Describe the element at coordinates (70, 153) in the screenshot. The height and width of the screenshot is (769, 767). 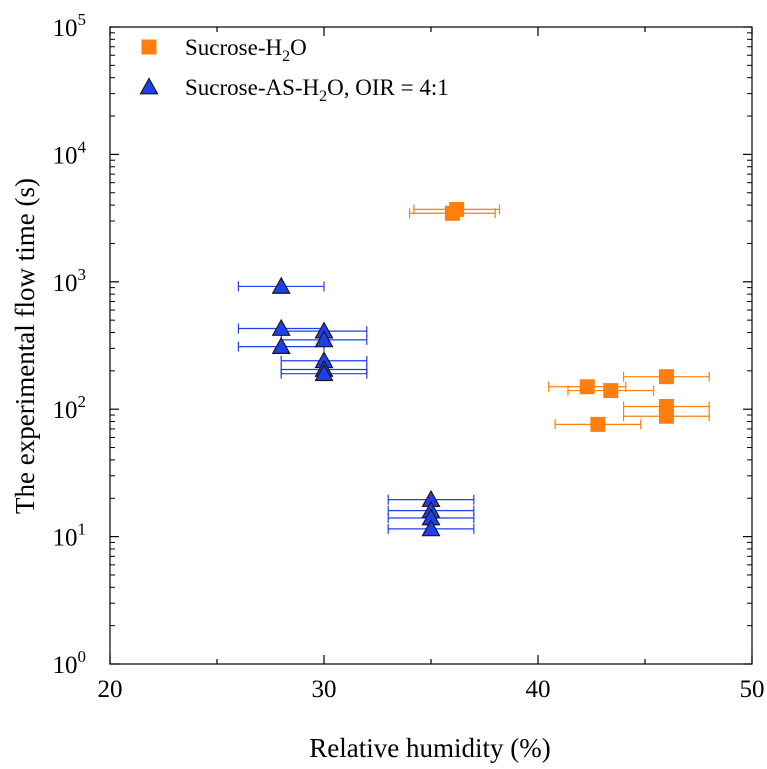
I see `y-tick-label: 10⁴` at that location.